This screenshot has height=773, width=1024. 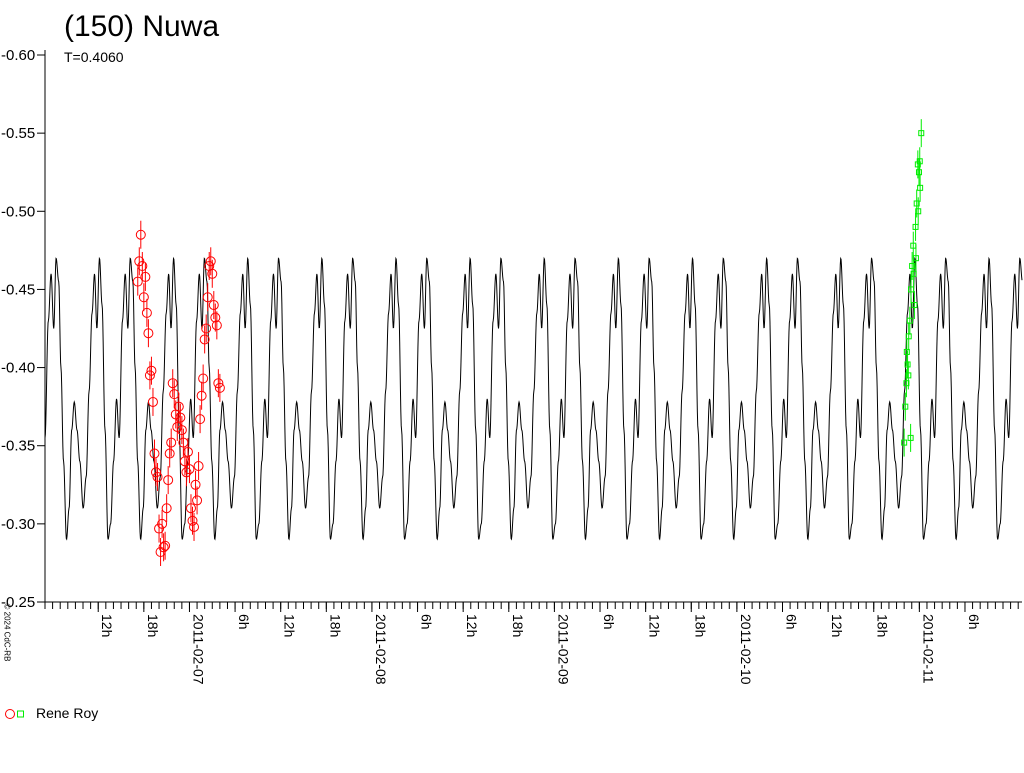 I want to click on y-tick-label: -0.25, so click(x=18, y=602).